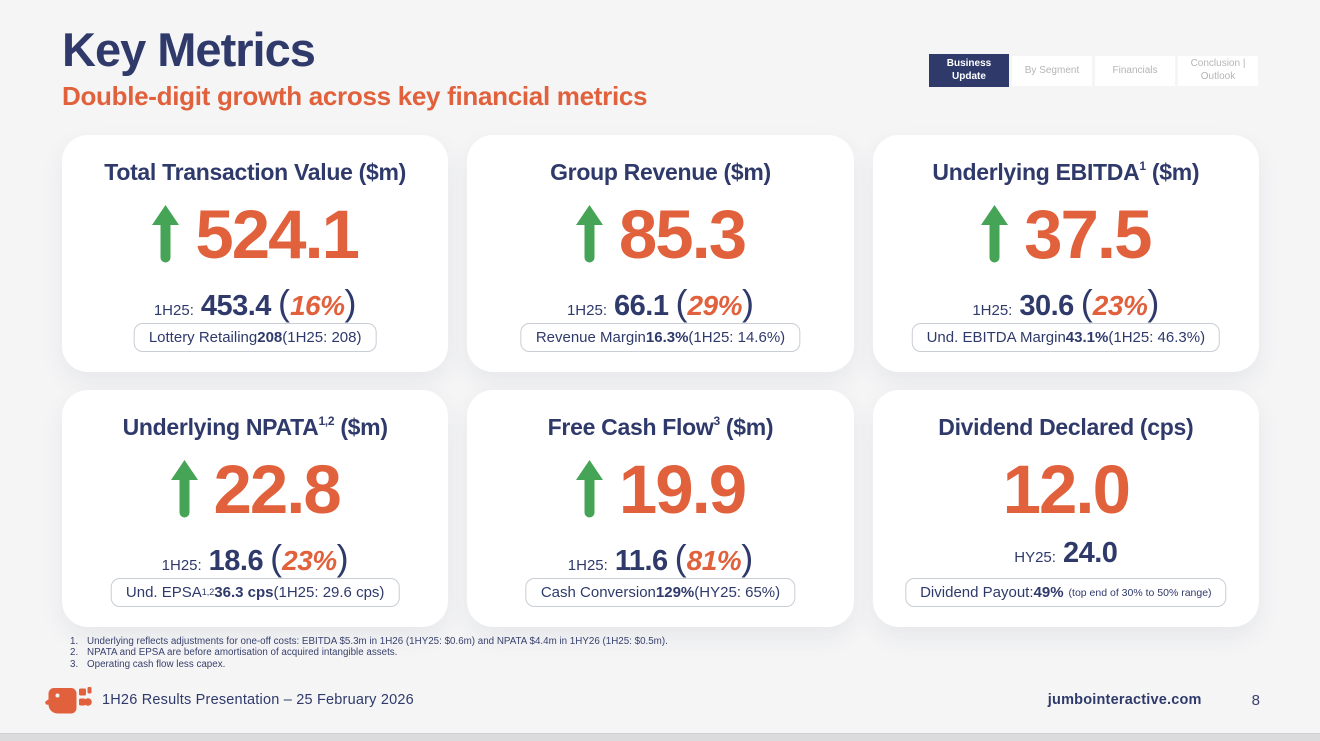  What do you see at coordinates (969, 71) in the screenshot?
I see `tab-business-update: Business Update` at bounding box center [969, 71].